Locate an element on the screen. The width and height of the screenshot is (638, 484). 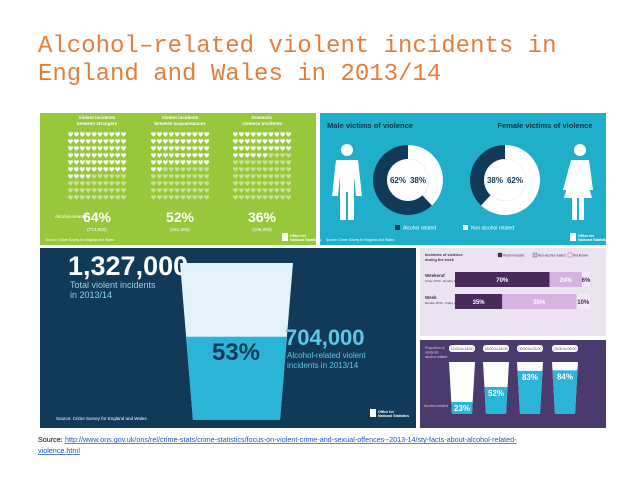
logo-mark is located at coordinates (285, 237).